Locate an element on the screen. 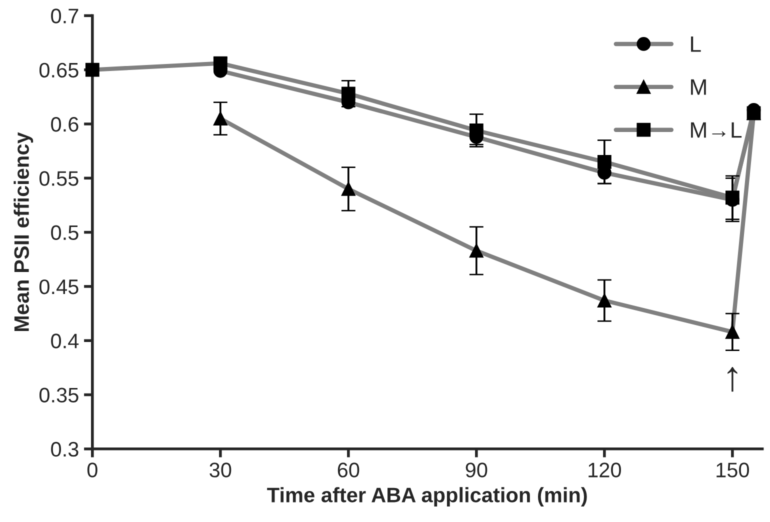 This screenshot has width=770, height=522. y-tick-label: 0.4 is located at coordinates (65, 341).